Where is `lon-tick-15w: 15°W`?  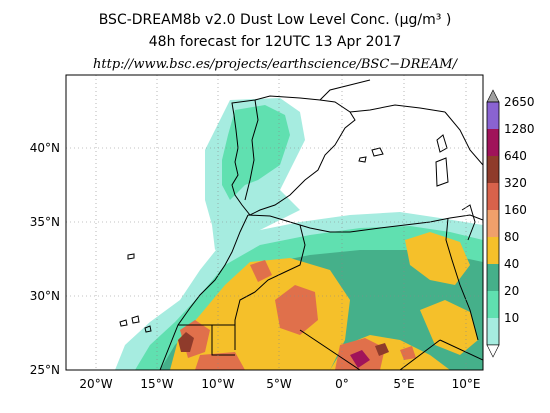 lon-tick-15w: 15°W is located at coordinates (156, 384).